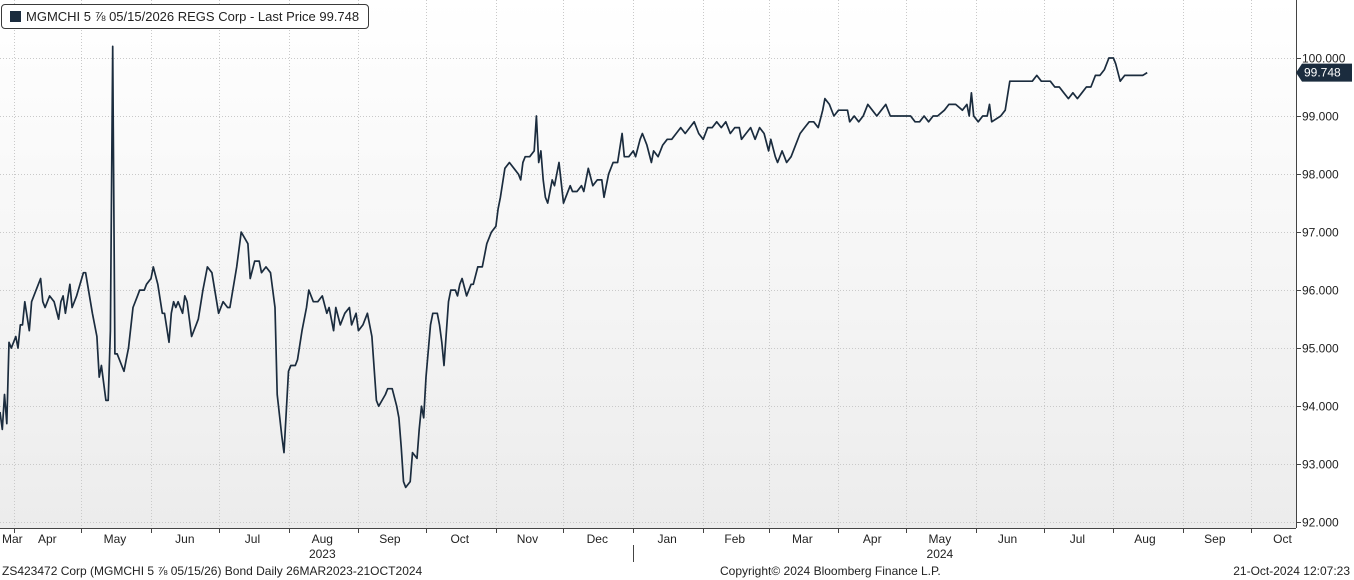 This screenshot has height=580, width=1354. What do you see at coordinates (1320, 407) in the screenshot?
I see `y-tick-label: 94.000` at bounding box center [1320, 407].